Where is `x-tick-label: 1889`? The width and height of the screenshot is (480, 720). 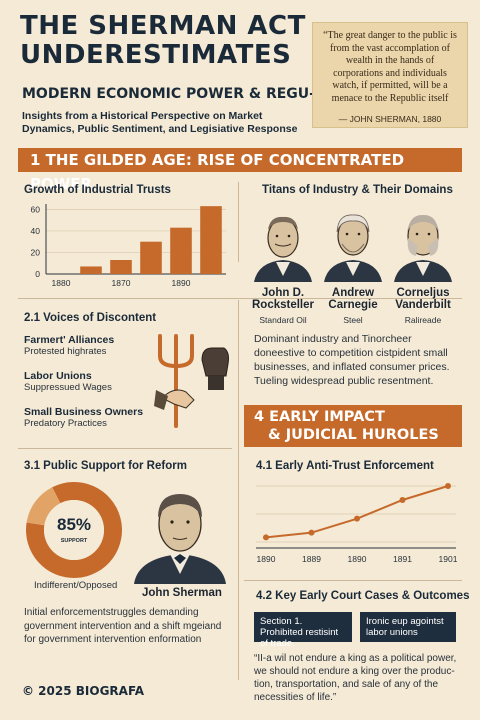
x-tick-label: 1889 is located at coordinates (311, 559).